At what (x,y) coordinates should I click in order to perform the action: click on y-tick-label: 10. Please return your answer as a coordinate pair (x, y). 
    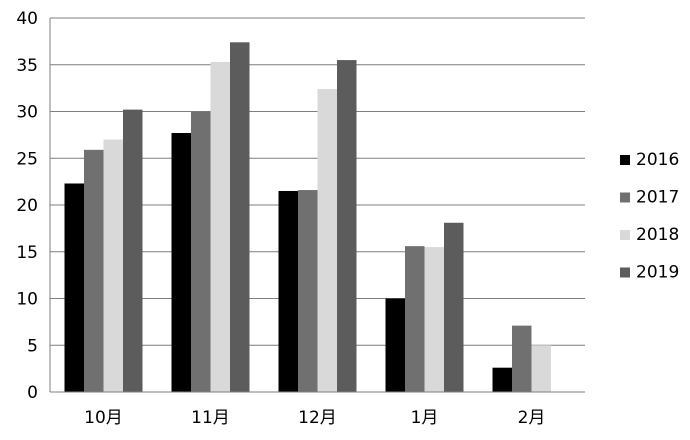
    Looking at the image, I should click on (27, 300).